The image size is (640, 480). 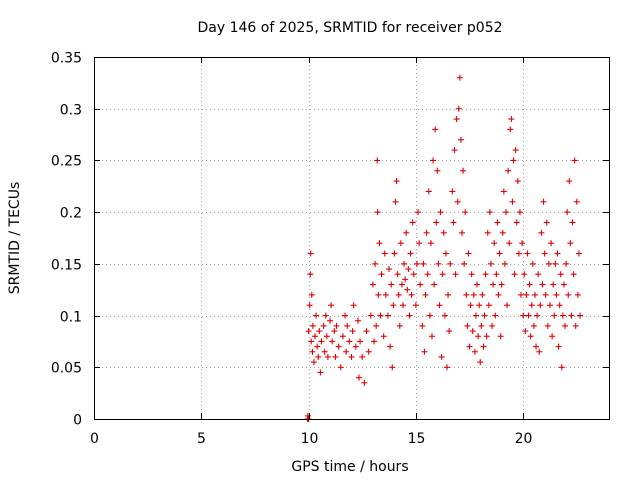 I want to click on y-tick-label: 0.35, so click(x=66, y=59).